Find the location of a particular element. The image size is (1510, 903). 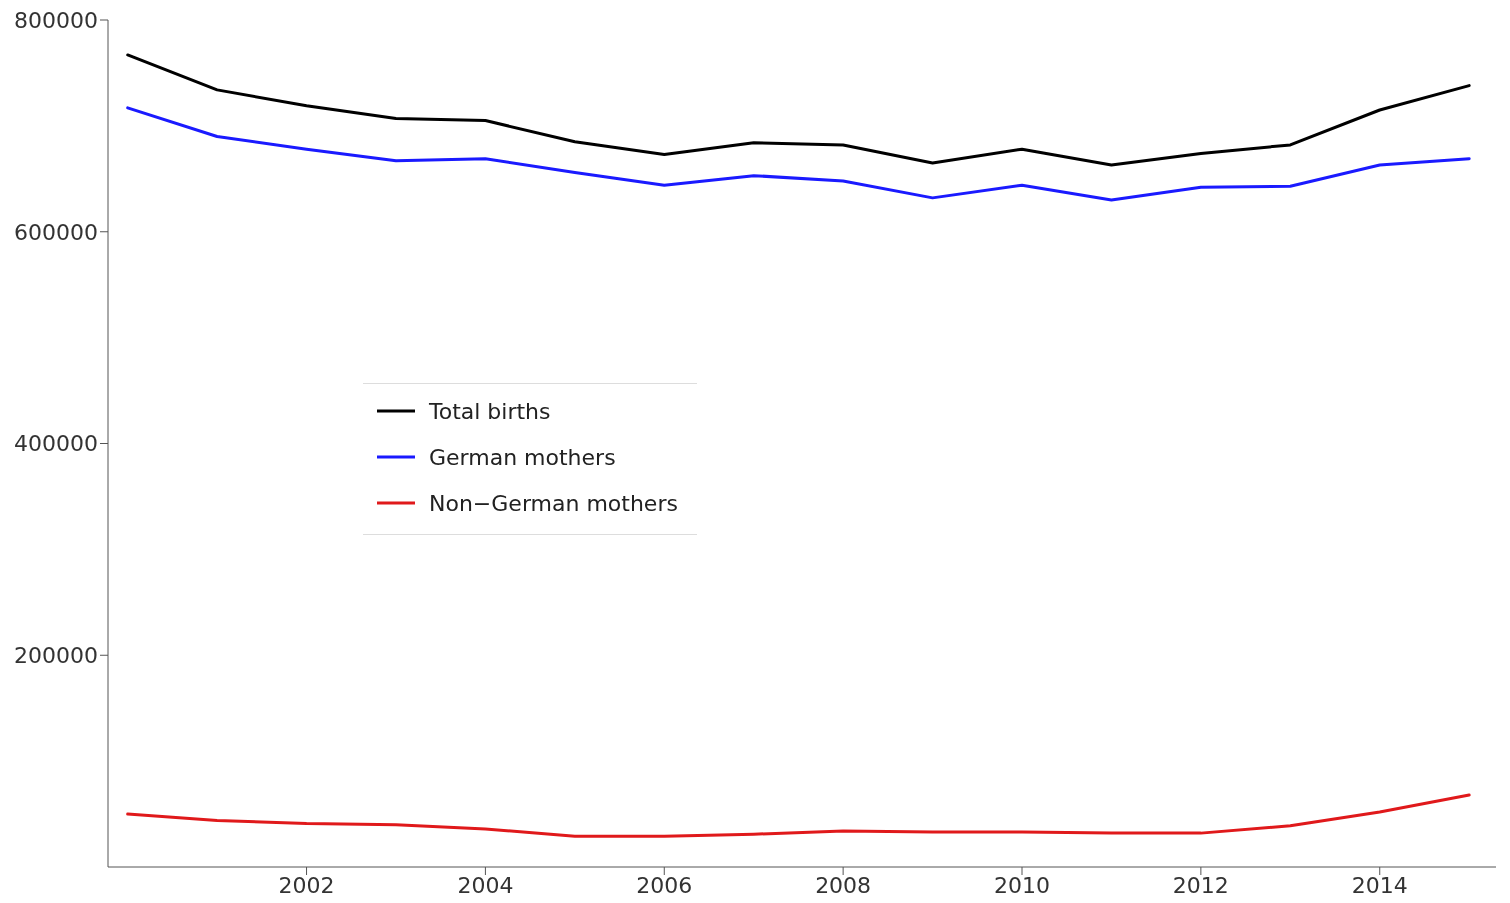

y-tick-label: 200000 is located at coordinates (56, 656).